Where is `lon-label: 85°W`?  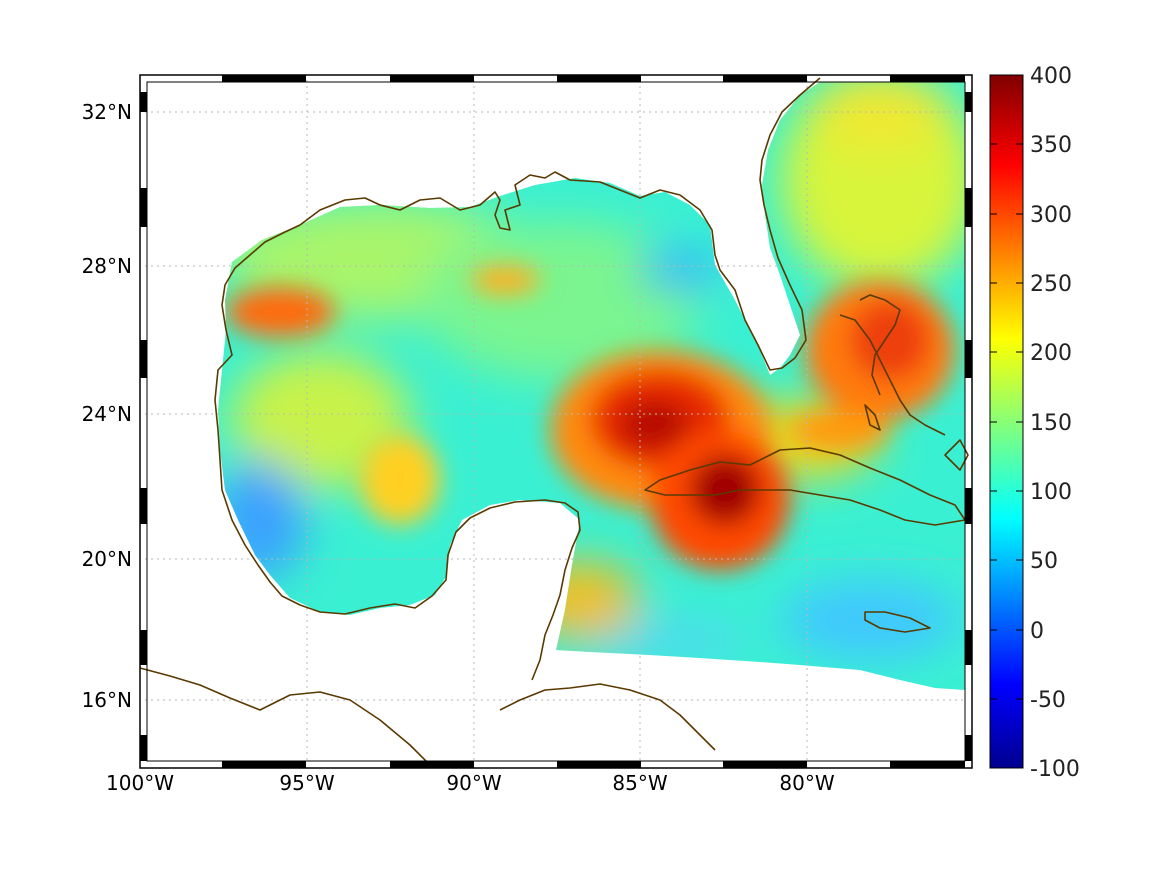
lon-label: 85°W is located at coordinates (639, 783).